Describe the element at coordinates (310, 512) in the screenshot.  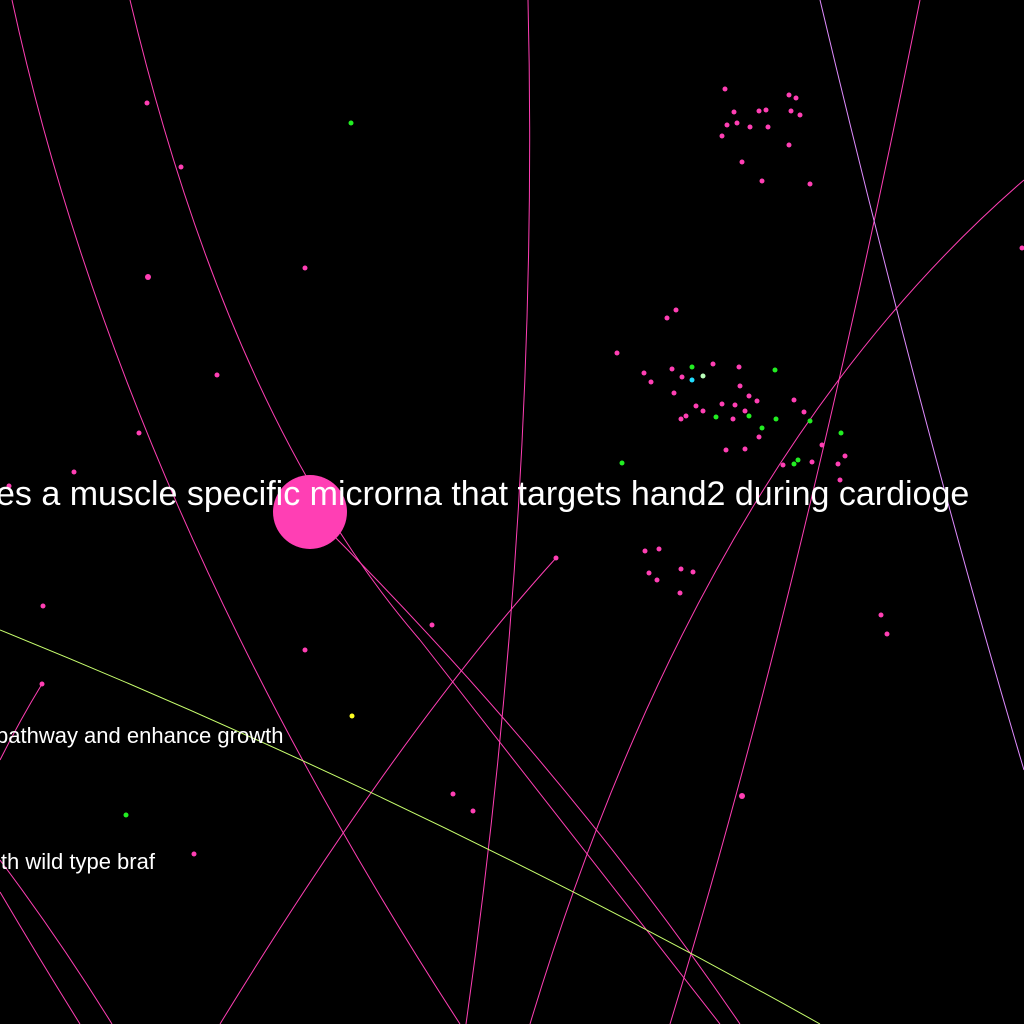
I see `focused-graph-node` at that location.